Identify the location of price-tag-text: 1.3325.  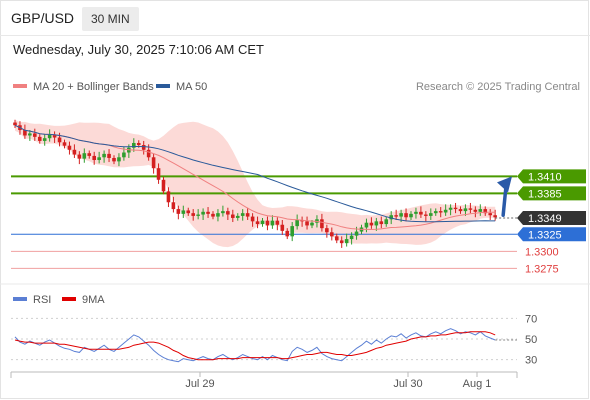
(545, 235).